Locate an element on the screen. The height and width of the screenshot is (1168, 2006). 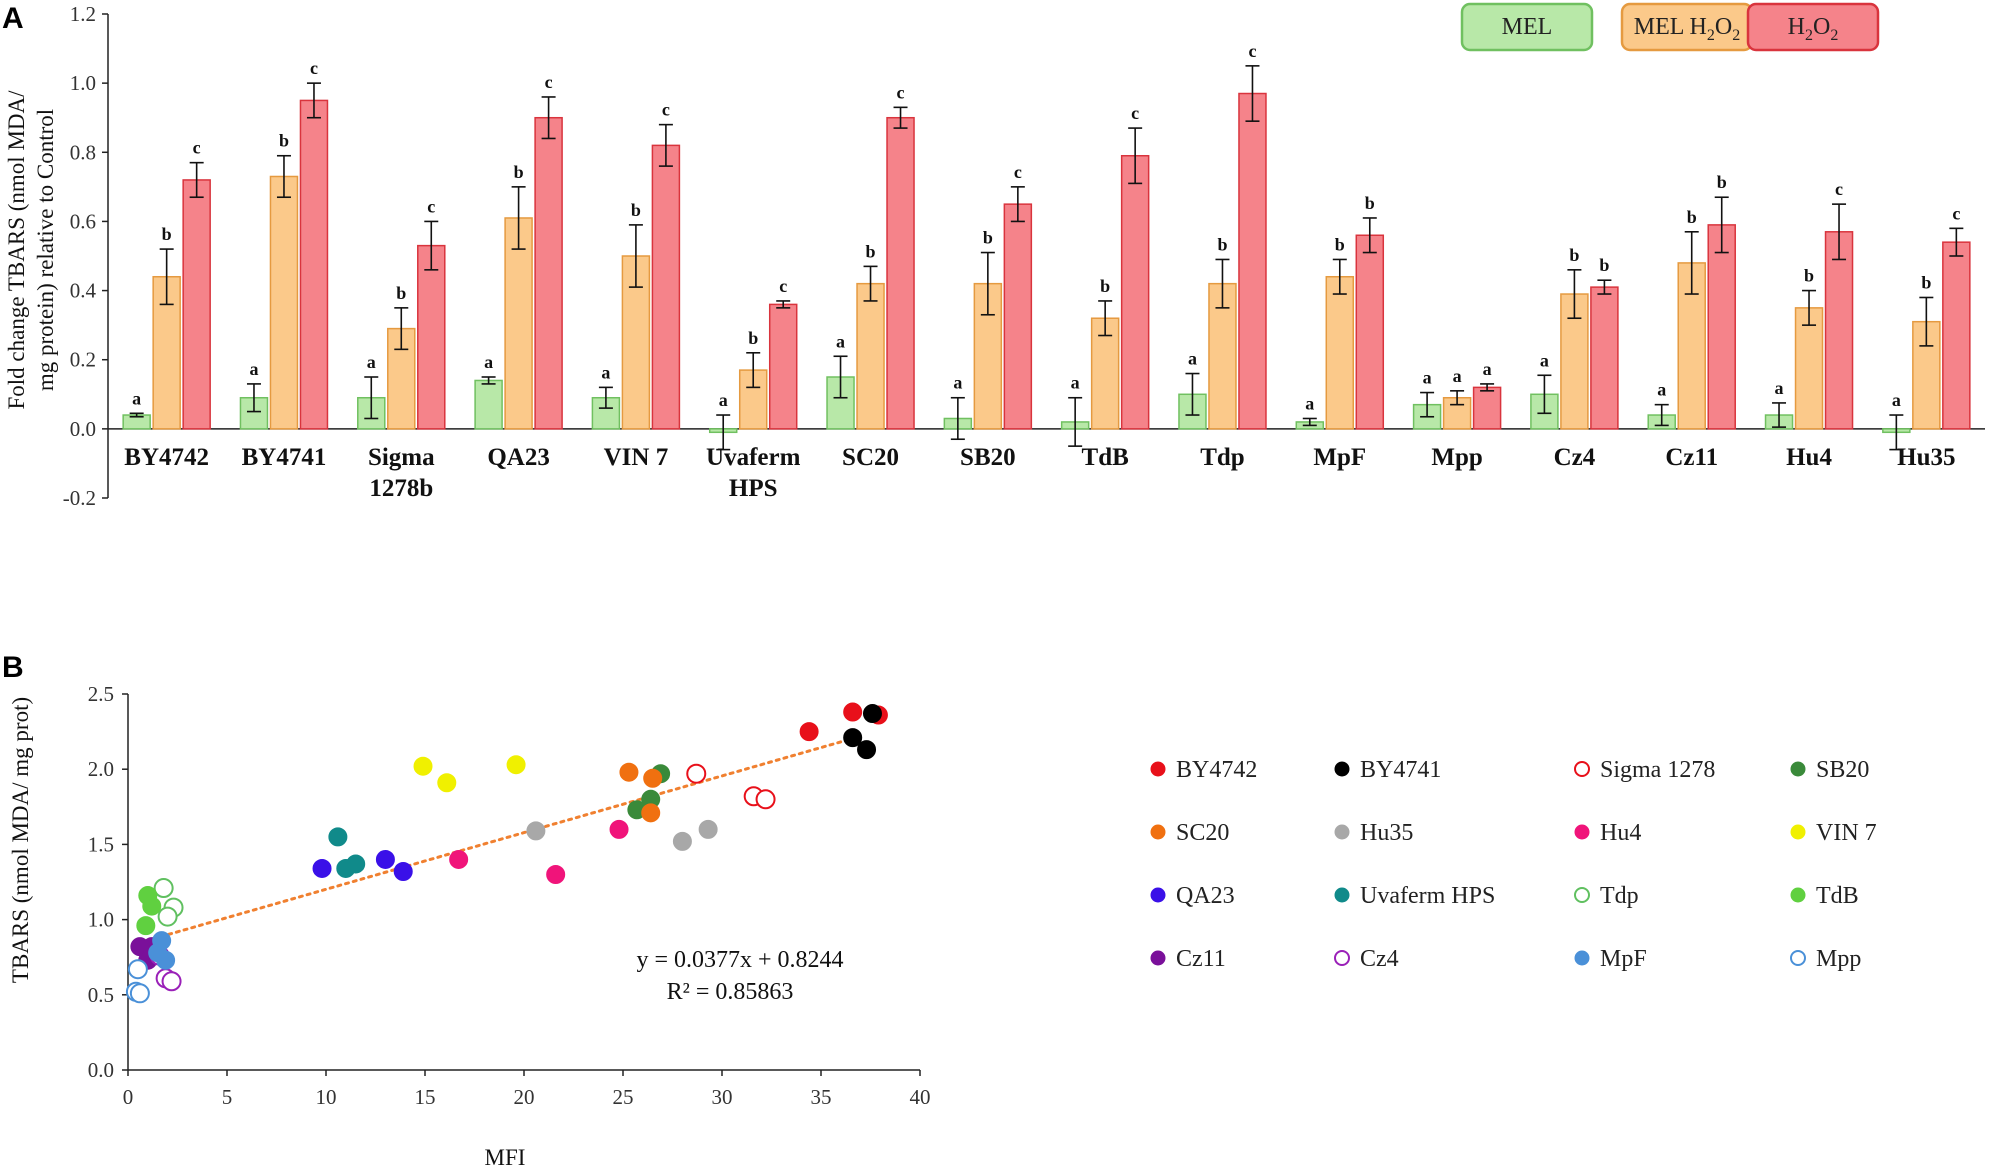
legend-marker-cz11 is located at coordinates (1158, 958).